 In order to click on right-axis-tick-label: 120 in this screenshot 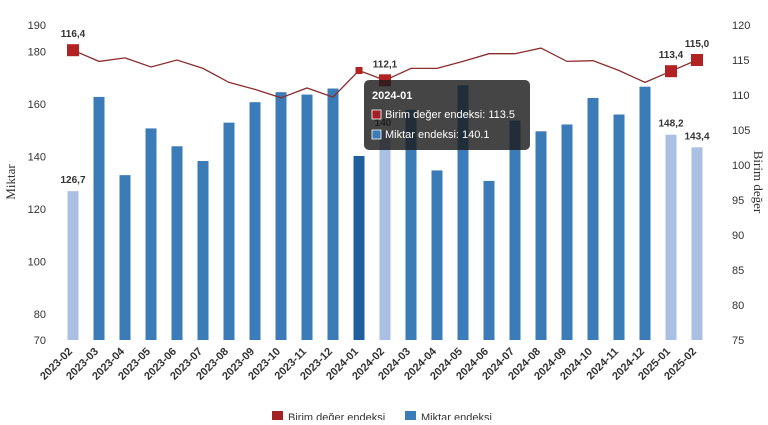, I will do `click(741, 26)`.